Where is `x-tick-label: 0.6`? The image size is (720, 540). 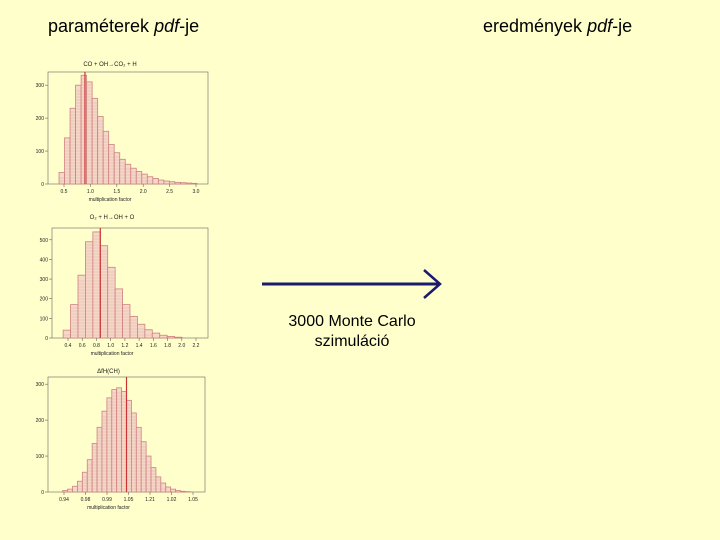 x-tick-label: 0.6 is located at coordinates (82, 346).